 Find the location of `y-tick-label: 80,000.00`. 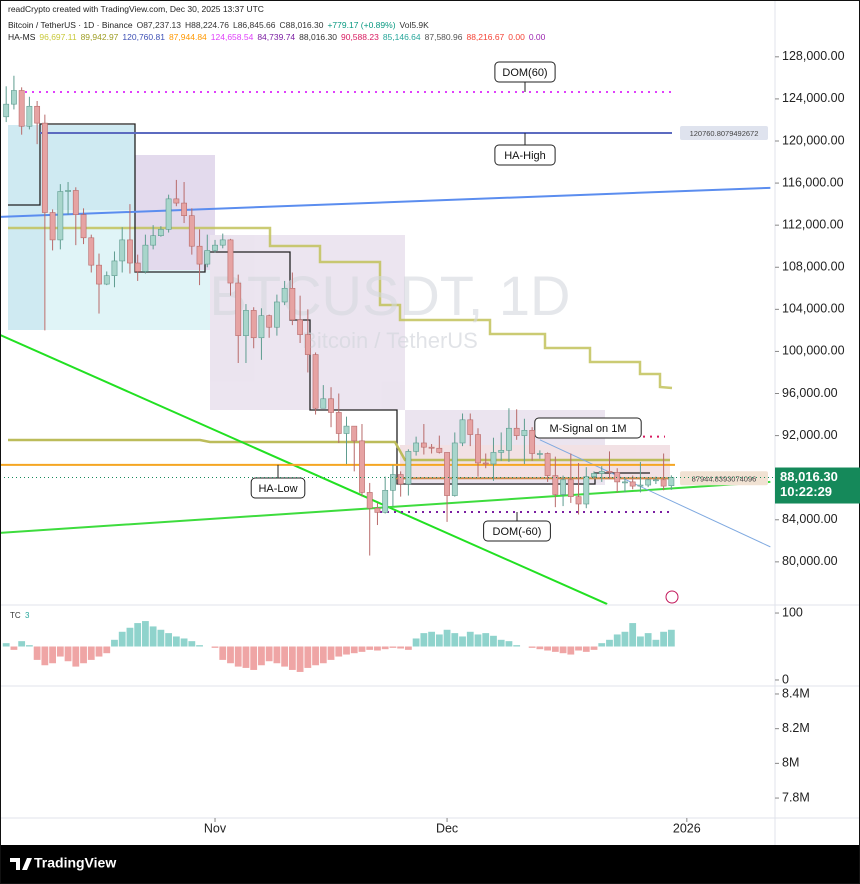

y-tick-label: 80,000.00 is located at coordinates (810, 561).